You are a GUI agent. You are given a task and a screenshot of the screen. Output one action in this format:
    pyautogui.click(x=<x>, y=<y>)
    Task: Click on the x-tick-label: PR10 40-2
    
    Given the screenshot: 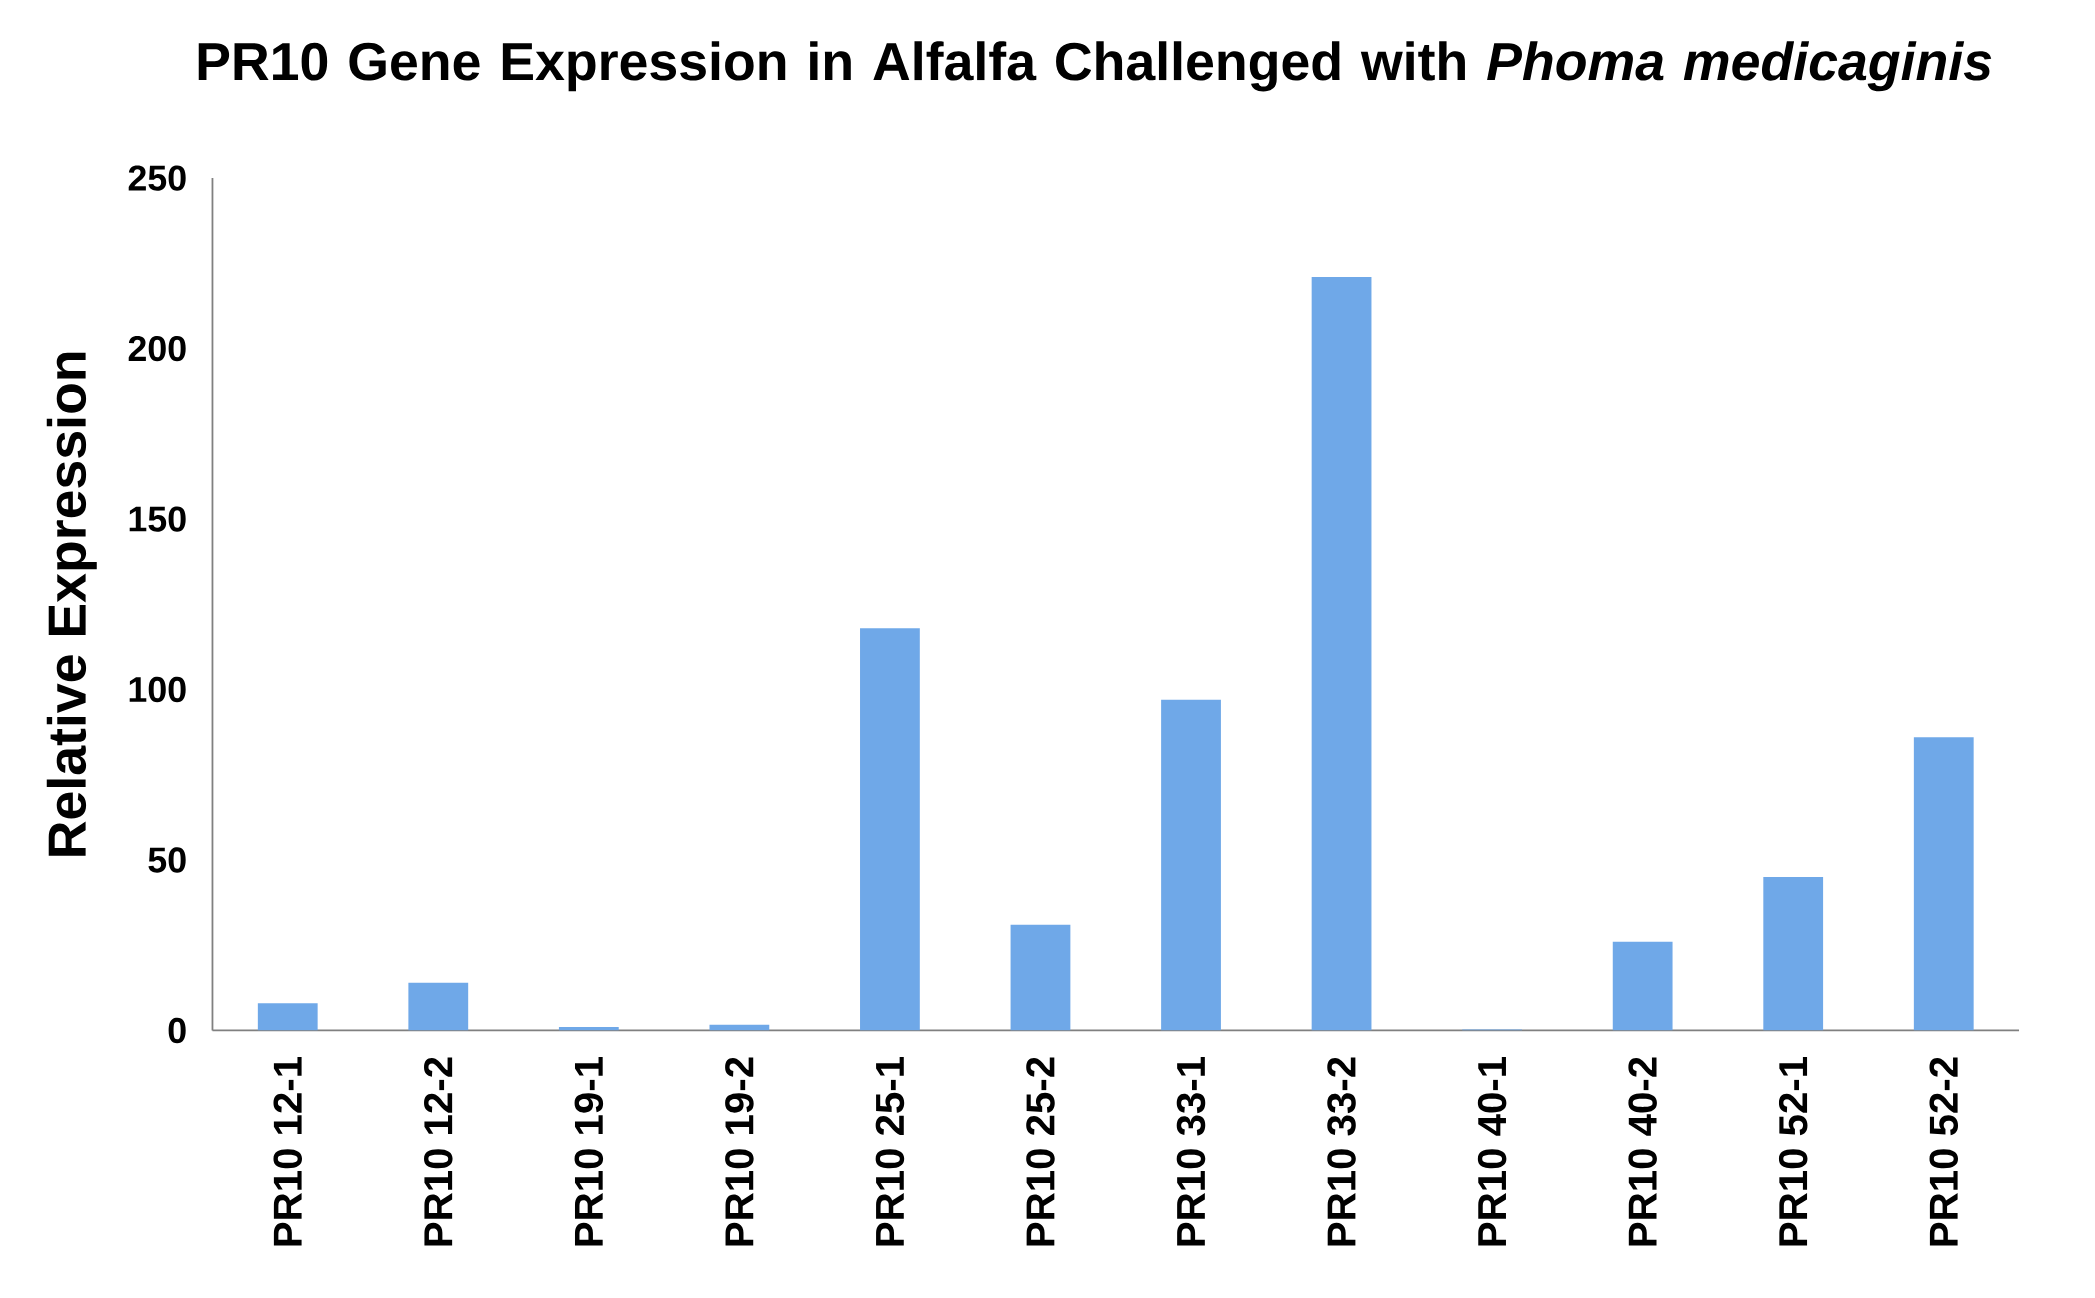 What is the action you would take?
    pyautogui.click(x=1642, y=1151)
    